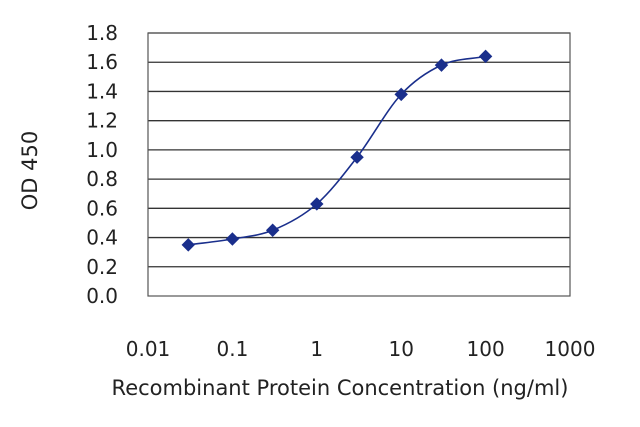 Image resolution: width=640 pixels, height=427 pixels. What do you see at coordinates (102, 238) in the screenshot?
I see `y-tick-label: 0.4` at bounding box center [102, 238].